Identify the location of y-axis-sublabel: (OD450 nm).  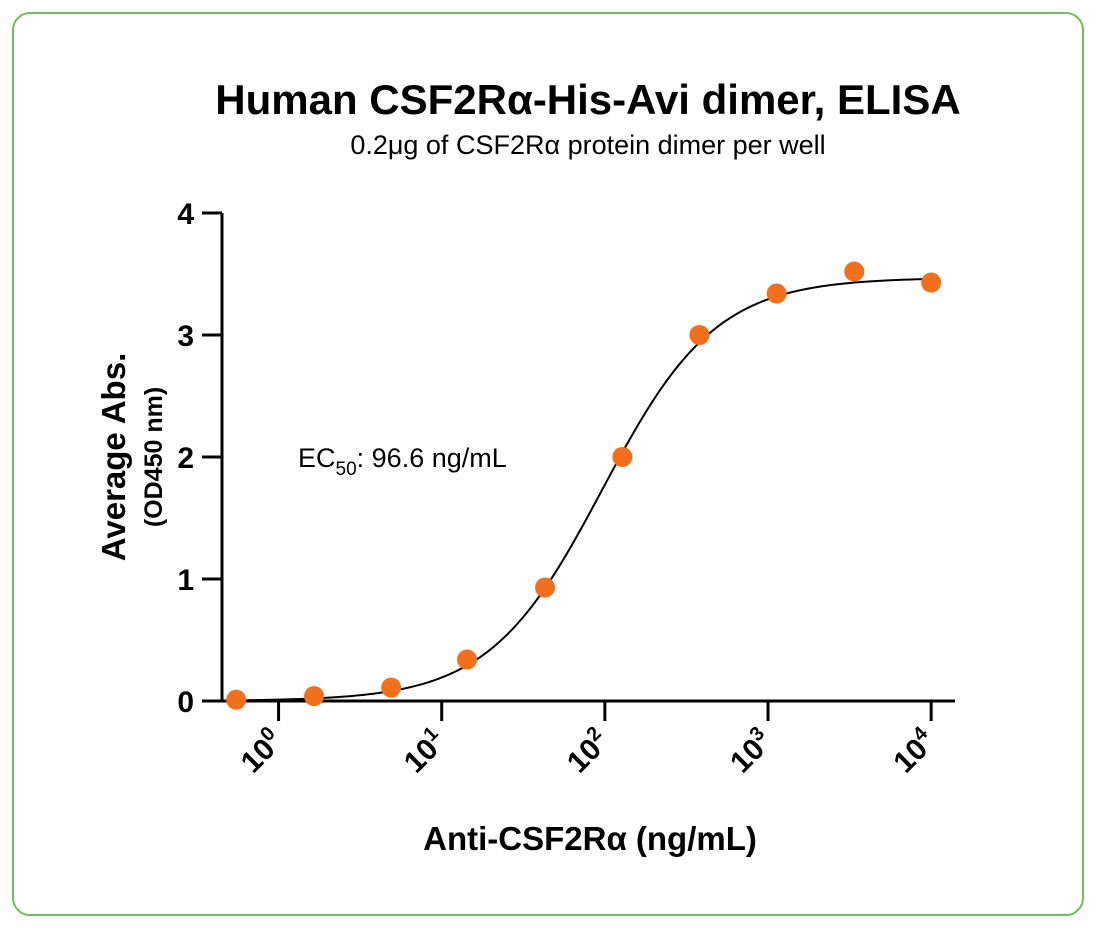
(154, 457).